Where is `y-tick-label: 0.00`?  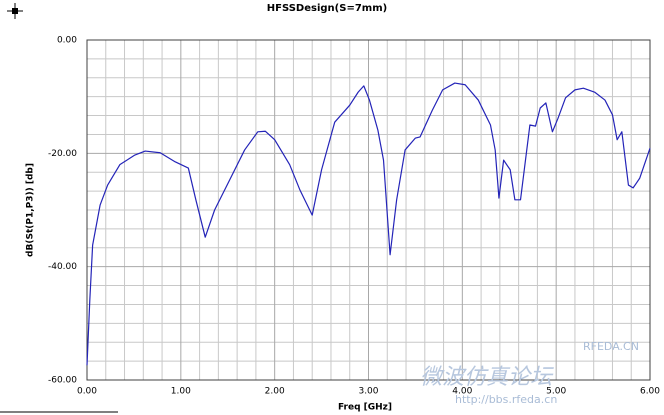
y-tick-label: 0.00 is located at coordinates (67, 41).